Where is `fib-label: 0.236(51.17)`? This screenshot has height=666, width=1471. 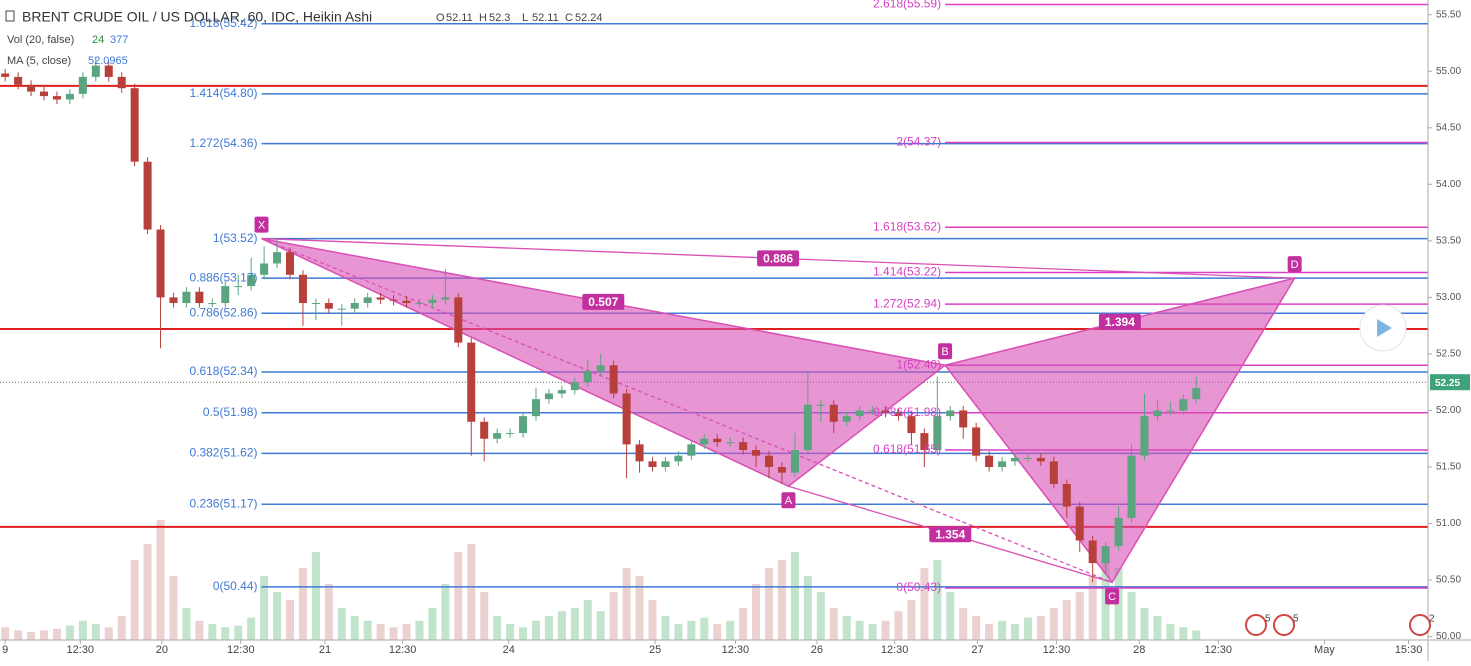
fib-label: 0.236(51.17) is located at coordinates (223, 503).